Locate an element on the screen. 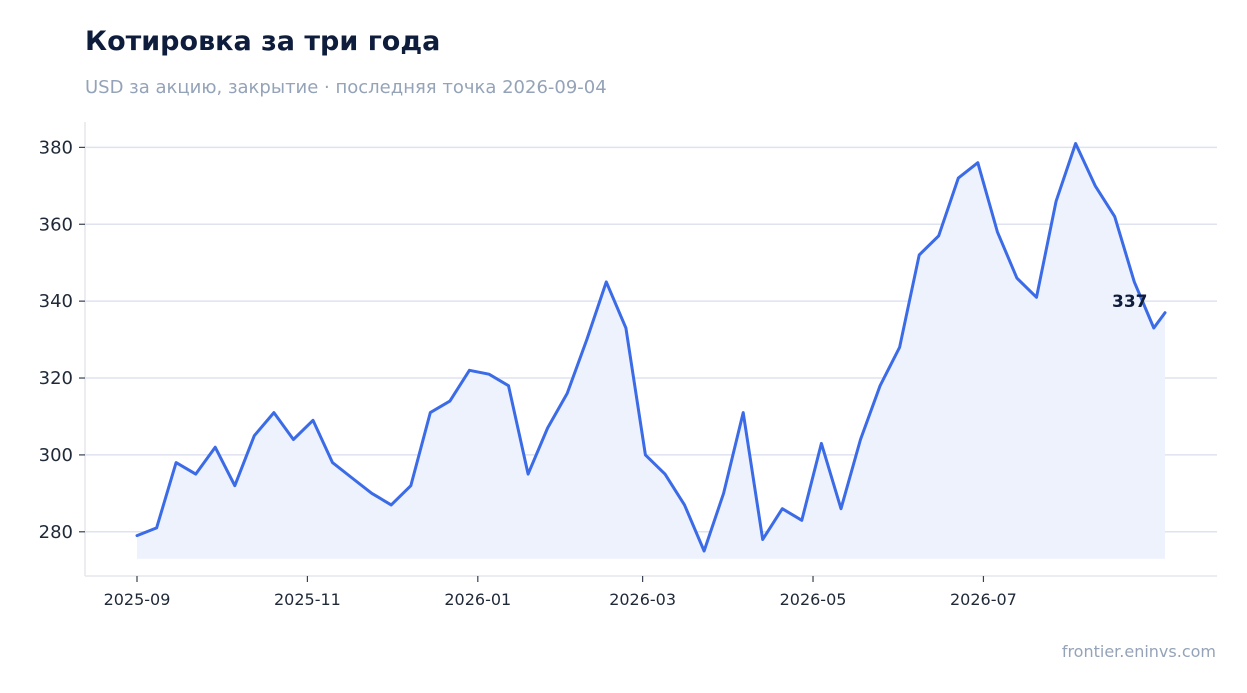 Image resolution: width=1247 pixels, height=693 pixels. x-tick-label-2025-11: 2025-11 is located at coordinates (307, 599).